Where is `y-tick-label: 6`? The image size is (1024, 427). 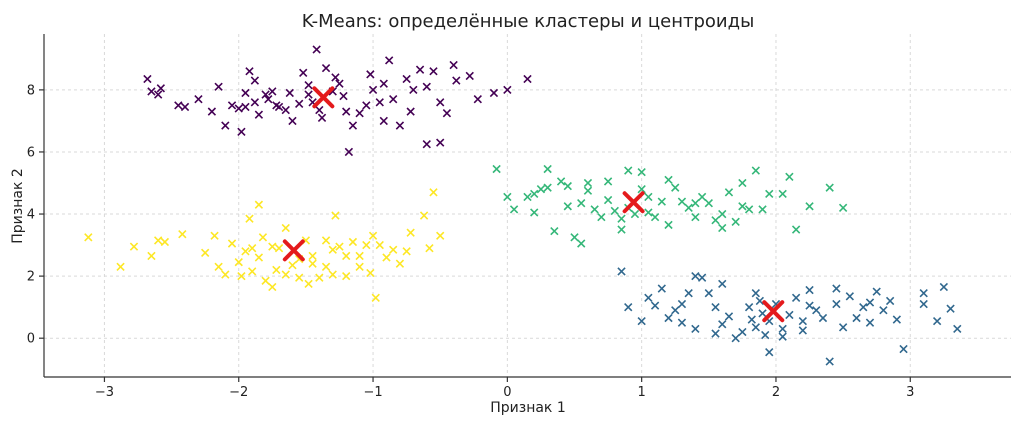 y-tick-label: 6 is located at coordinates (31, 152).